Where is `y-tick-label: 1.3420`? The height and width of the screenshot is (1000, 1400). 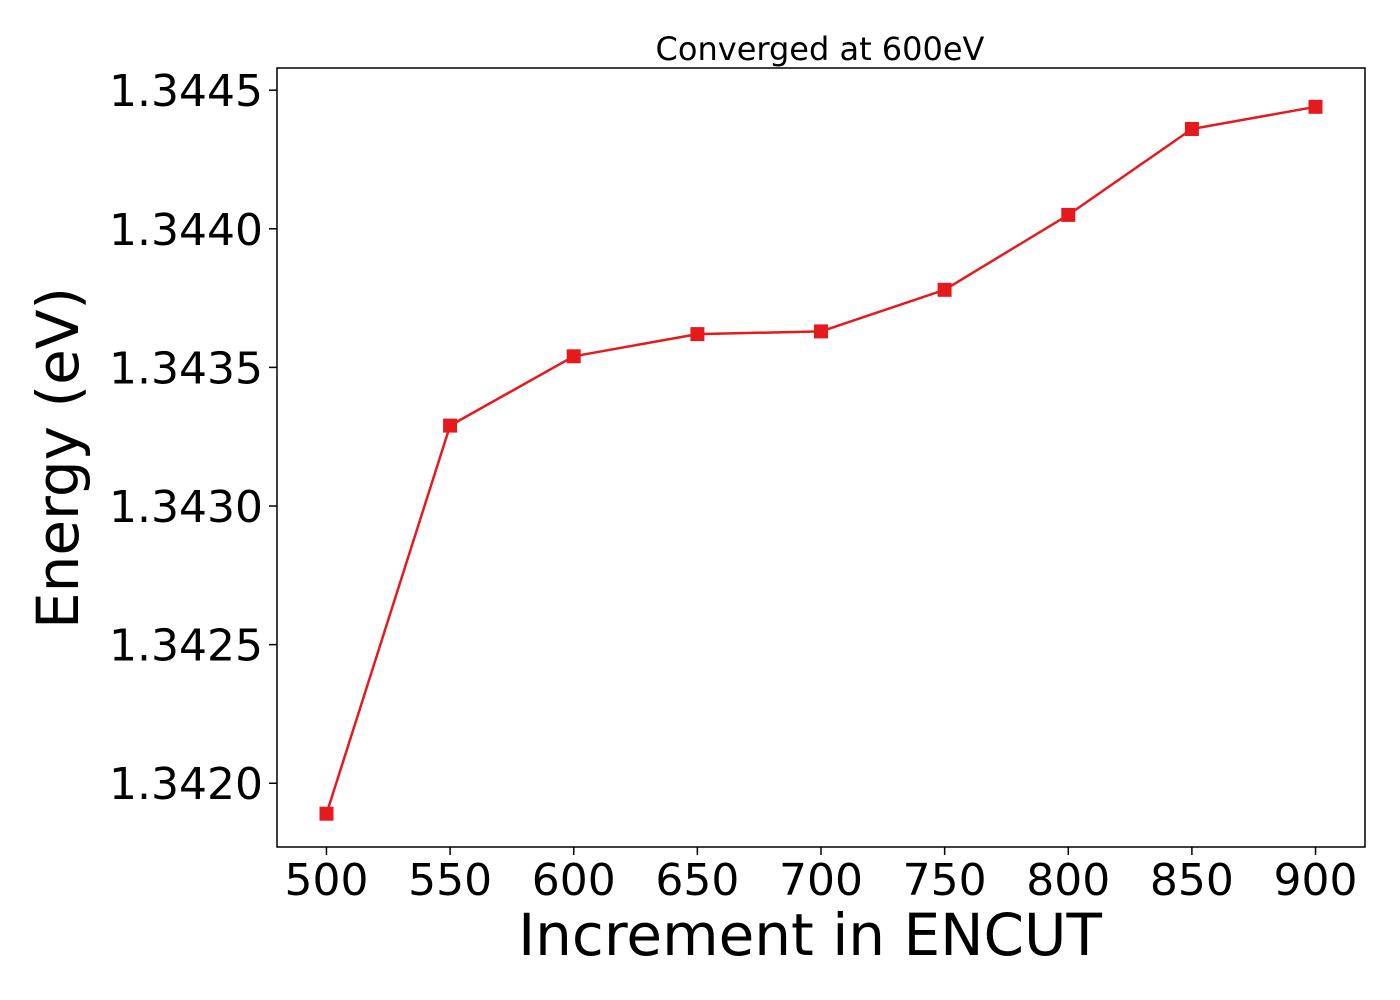
y-tick-label: 1.3420 is located at coordinates (186, 784).